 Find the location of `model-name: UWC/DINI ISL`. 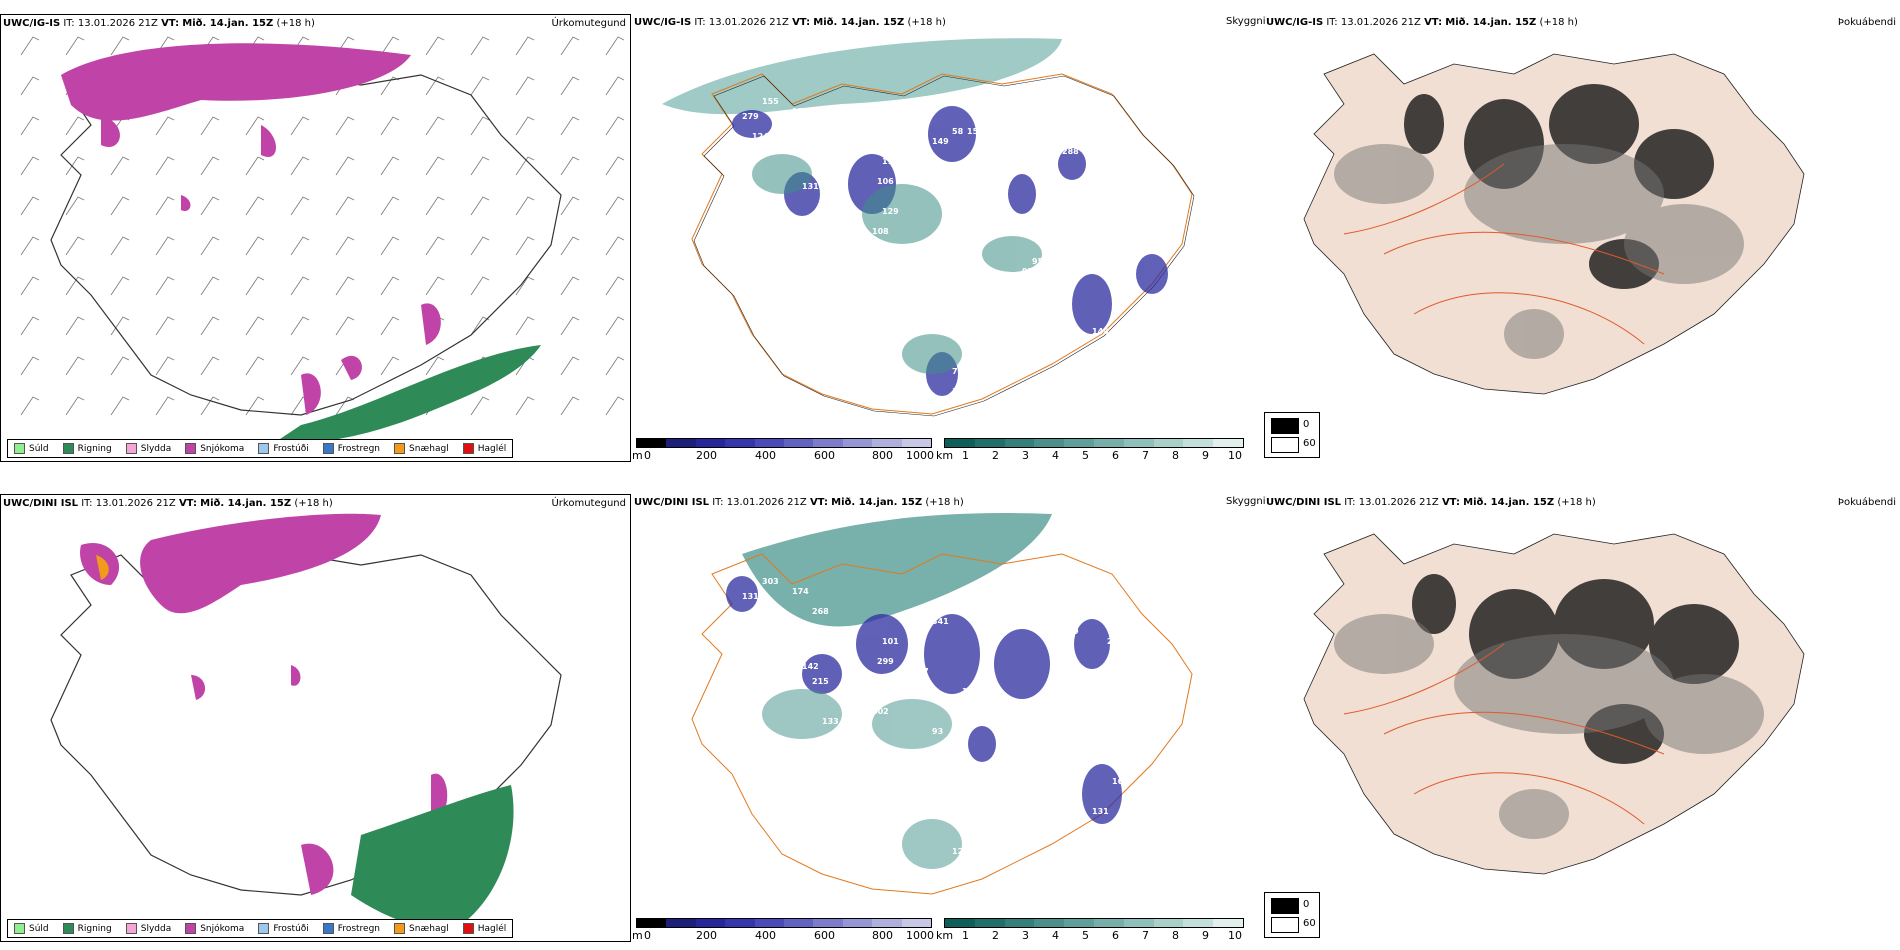

model-name: UWC/DINI ISL is located at coordinates (41, 503).